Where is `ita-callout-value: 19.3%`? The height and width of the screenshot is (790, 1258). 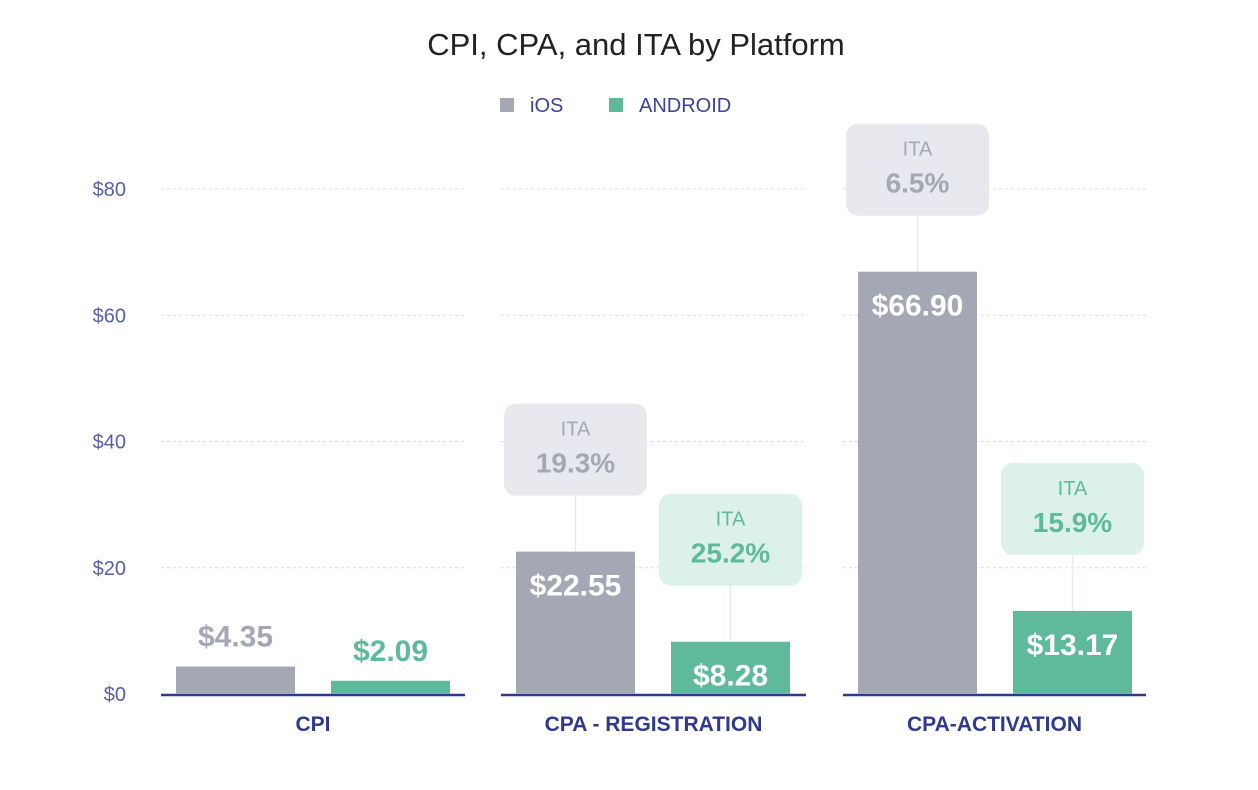 ita-callout-value: 19.3% is located at coordinates (575, 463).